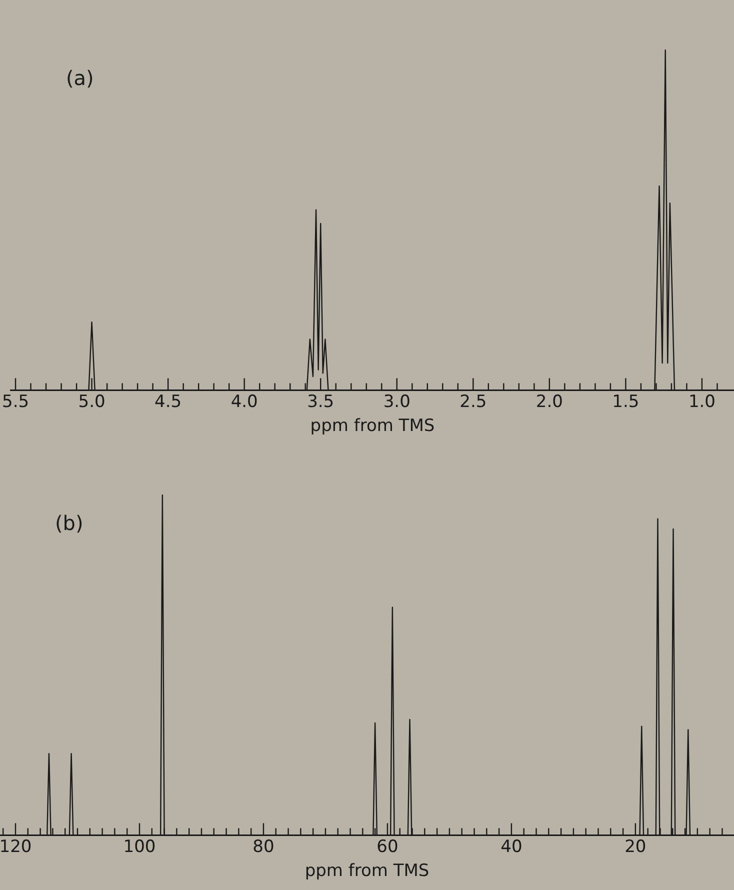  Describe the element at coordinates (69, 523) in the screenshot. I see `annotation: (b)` at that location.